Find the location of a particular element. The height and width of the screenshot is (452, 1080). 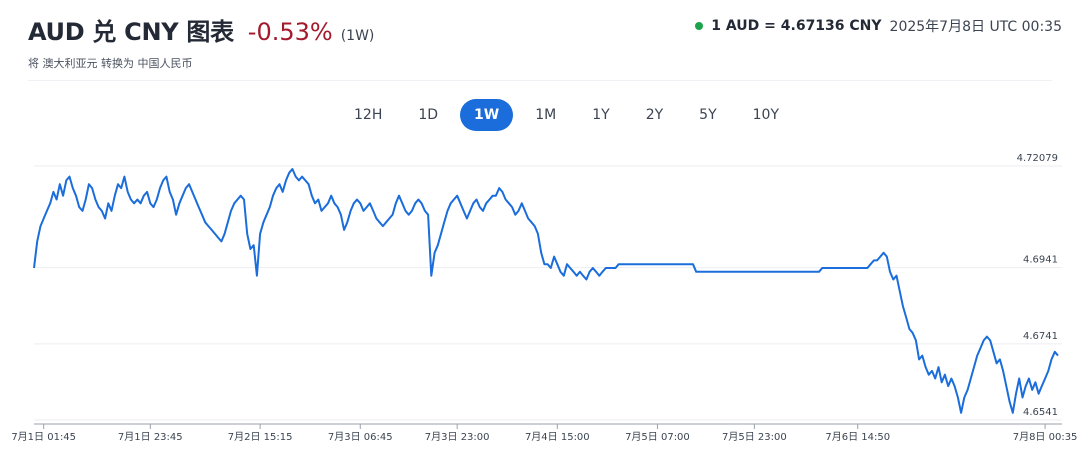

tab-1d: 1D is located at coordinates (428, 115).